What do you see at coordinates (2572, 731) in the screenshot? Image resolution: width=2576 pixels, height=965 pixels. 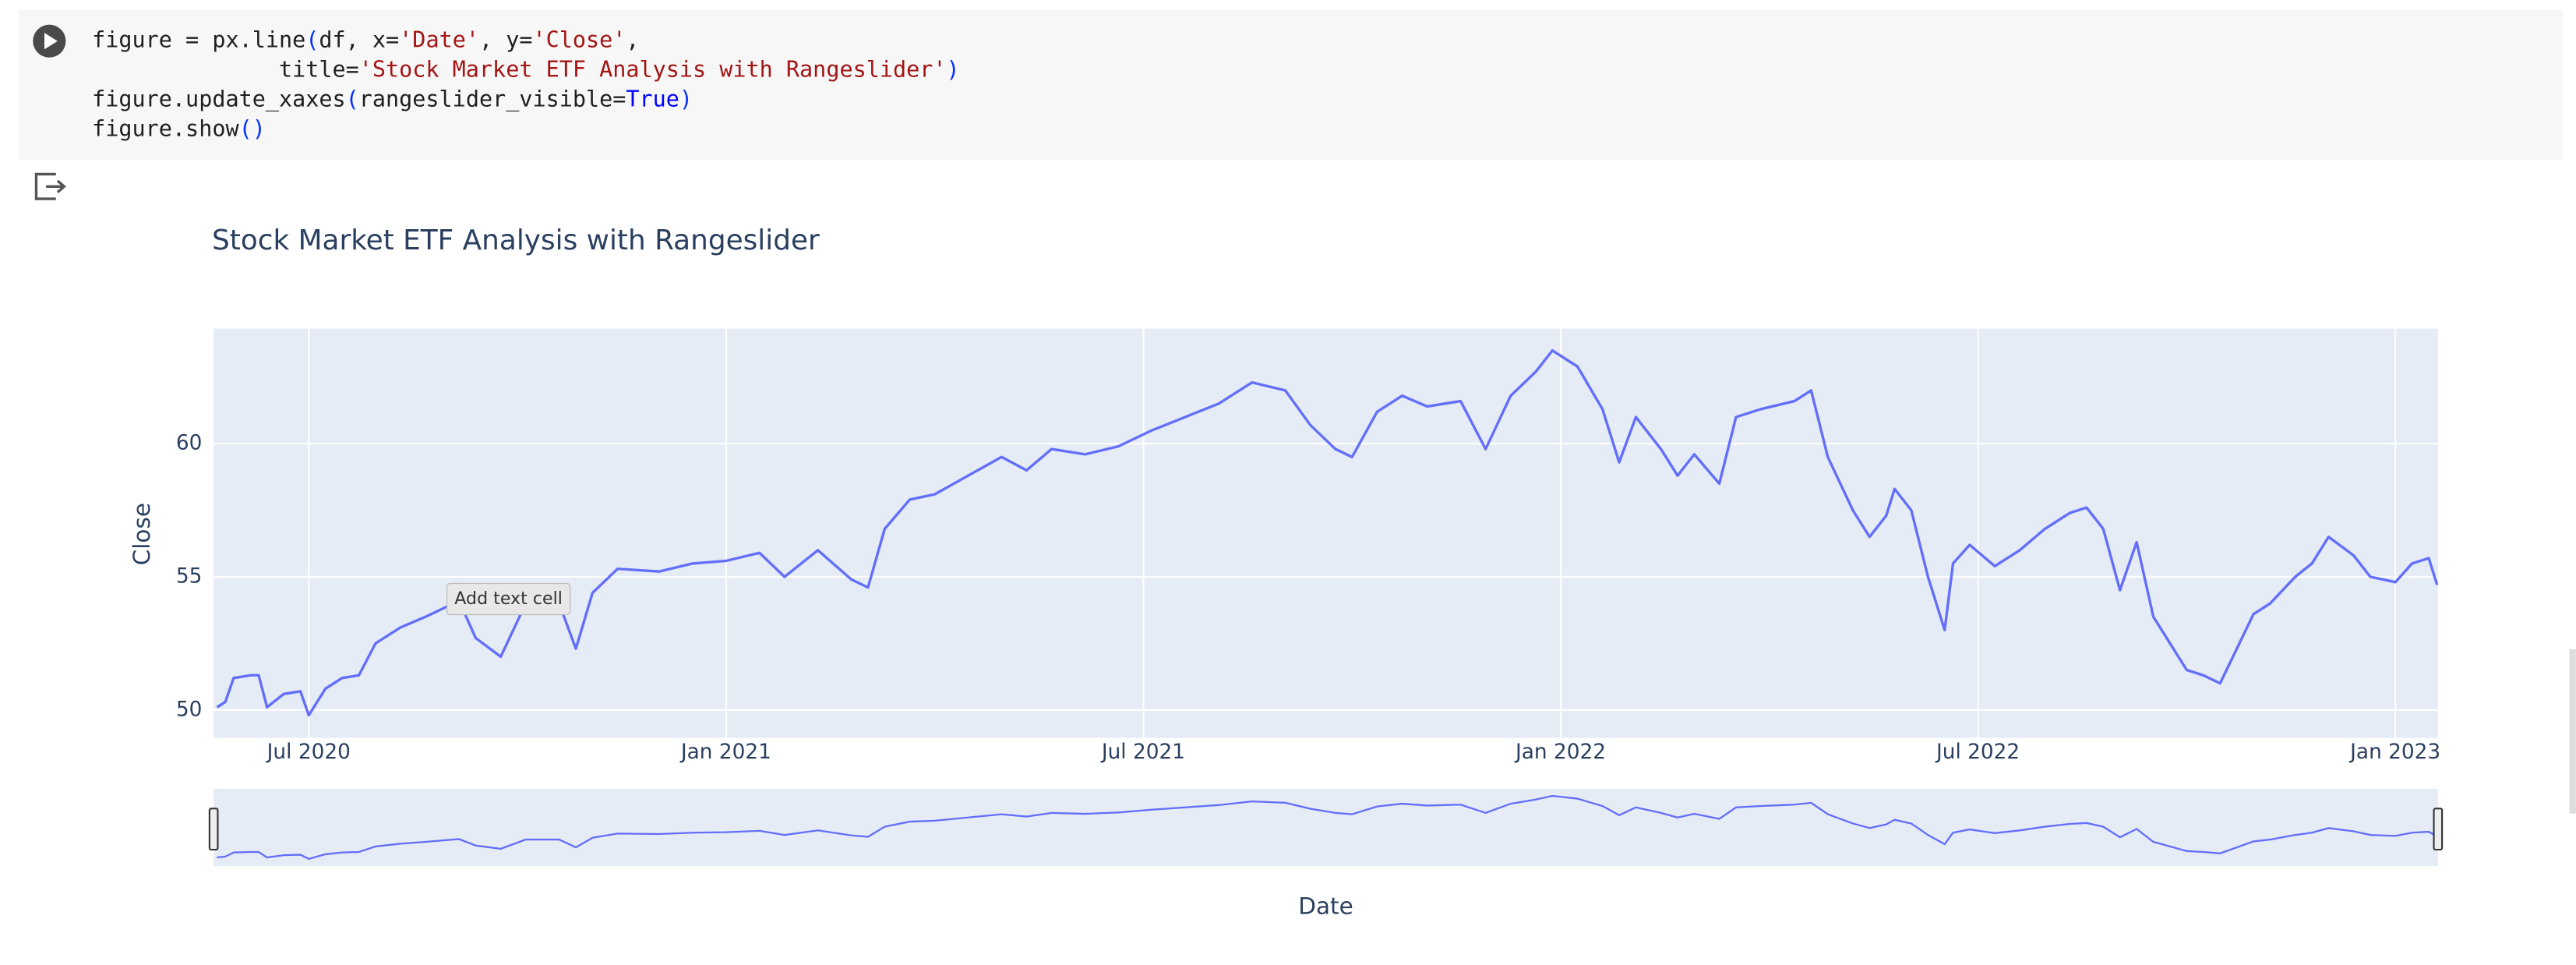 I see `scrollbar` at bounding box center [2572, 731].